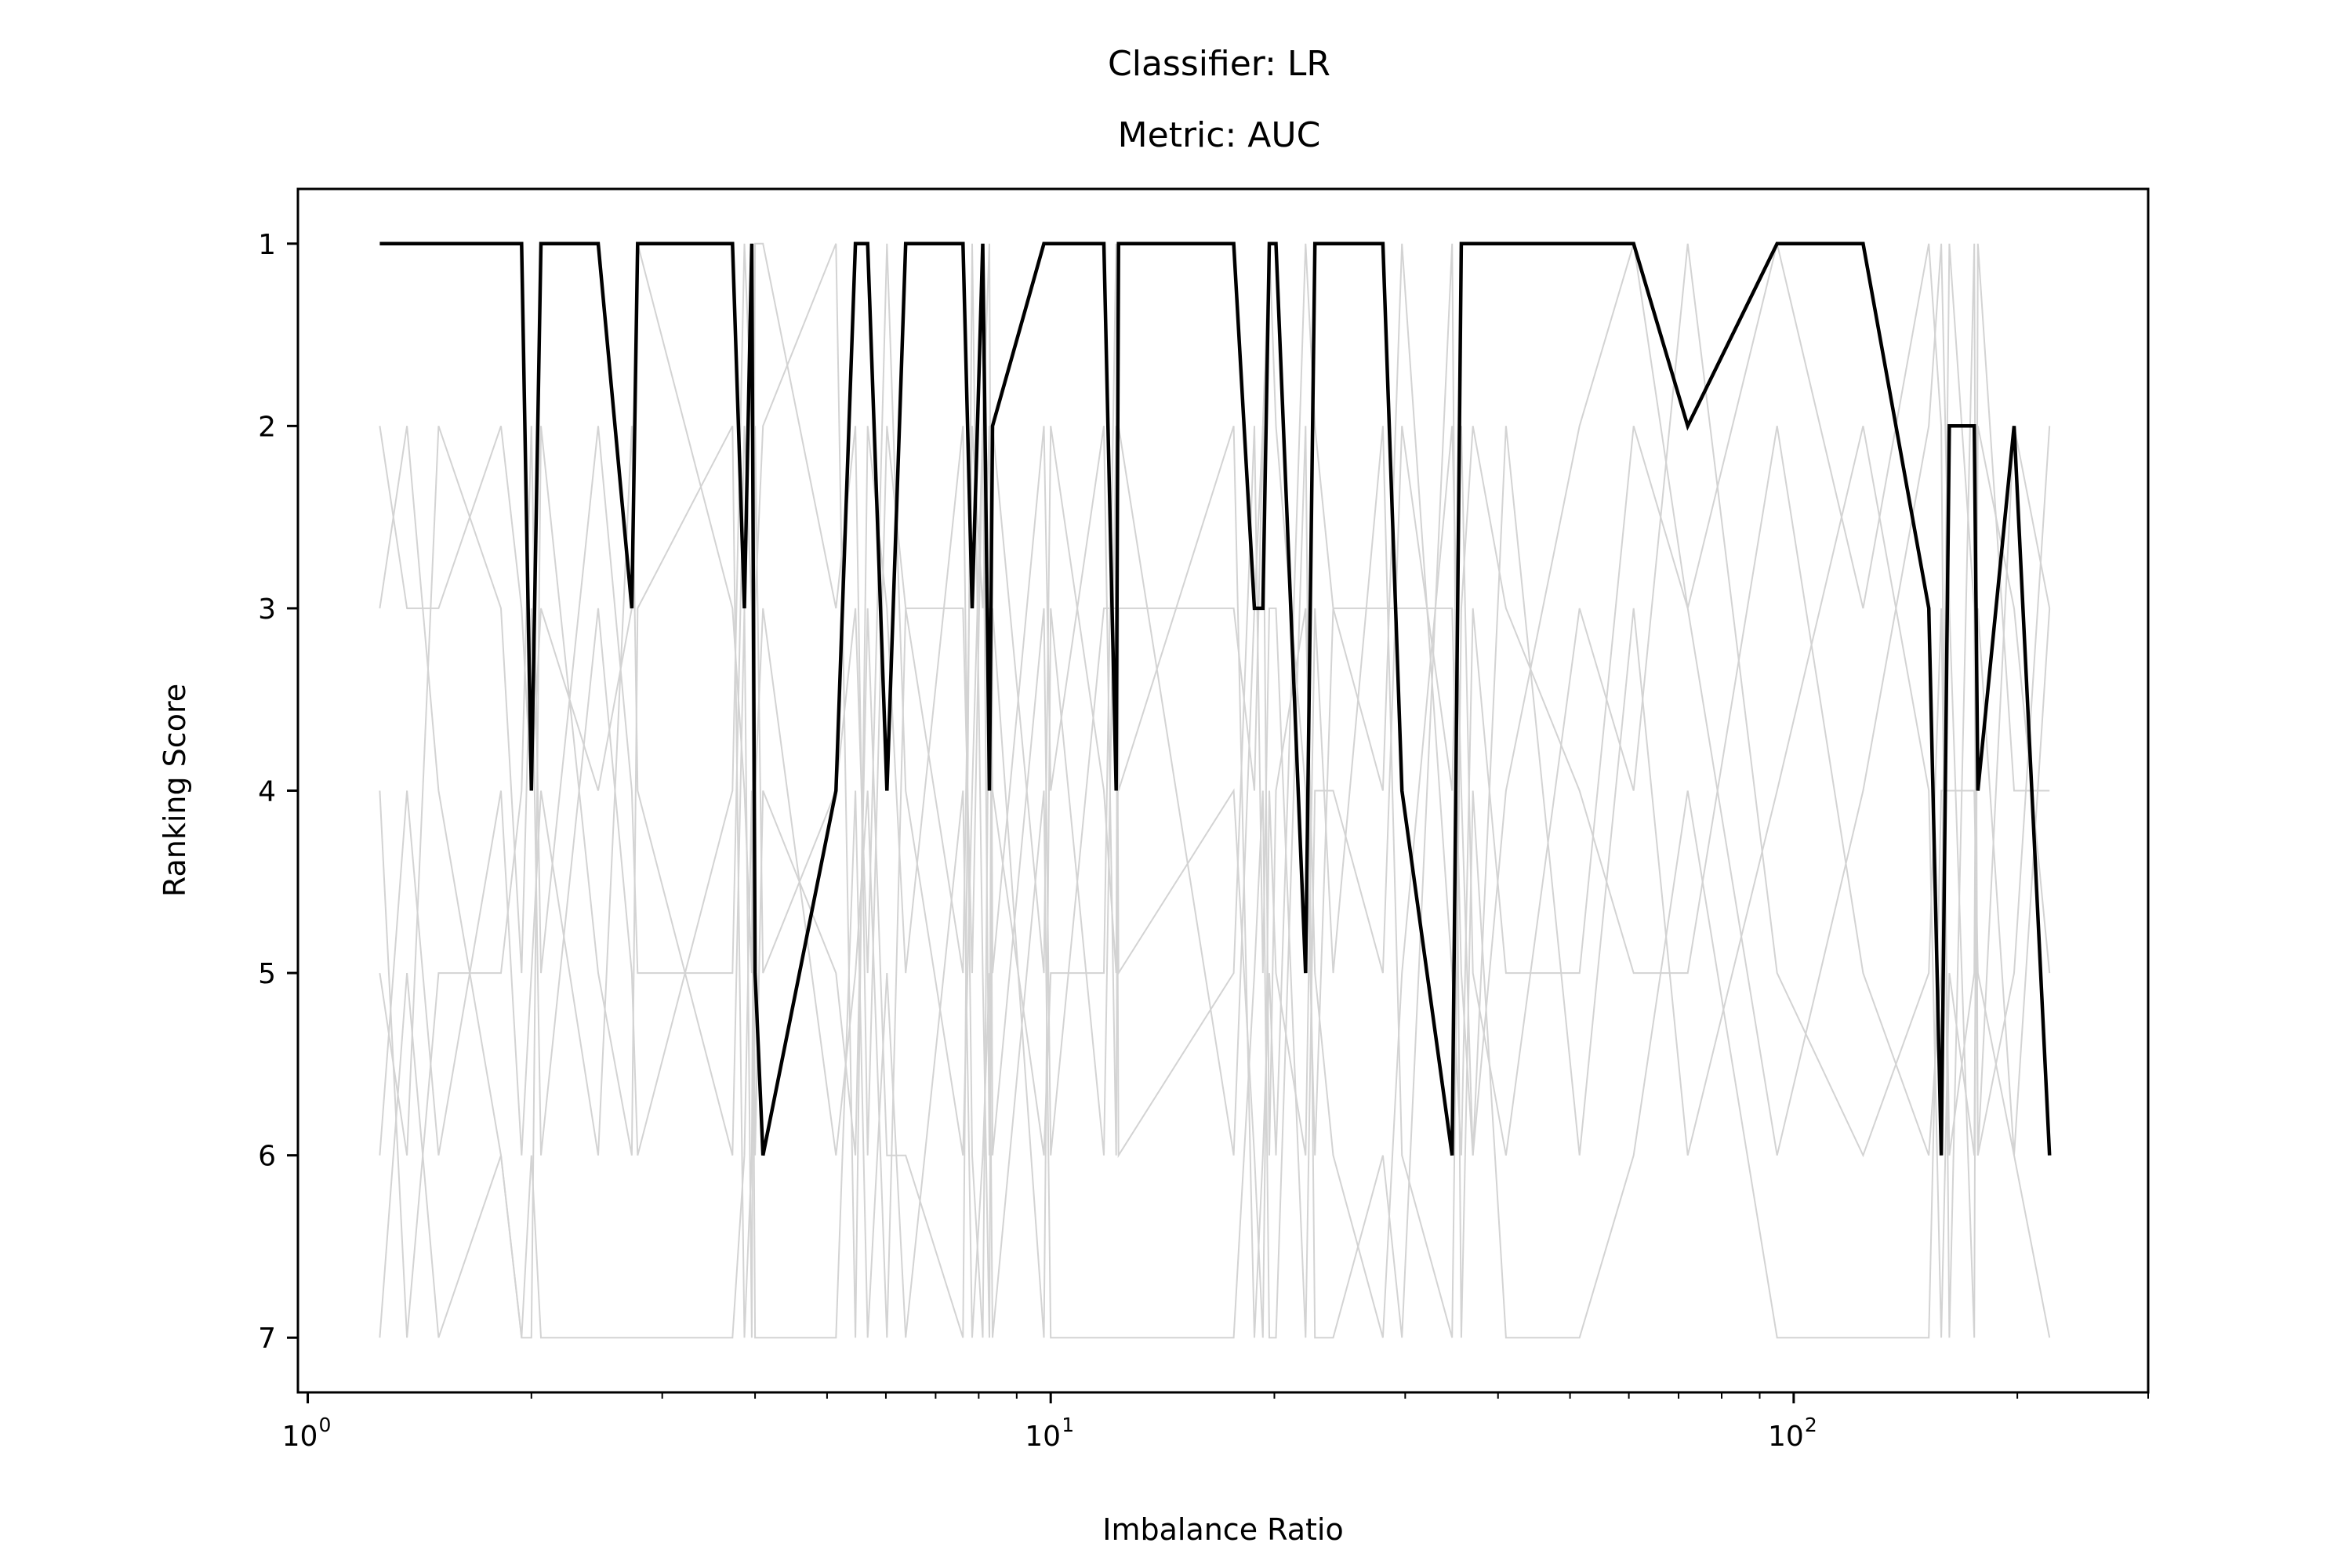 The height and width of the screenshot is (1568, 2352). What do you see at coordinates (1786, 1437) in the screenshot?
I see `x-tick-label-2: 10` at bounding box center [1786, 1437].